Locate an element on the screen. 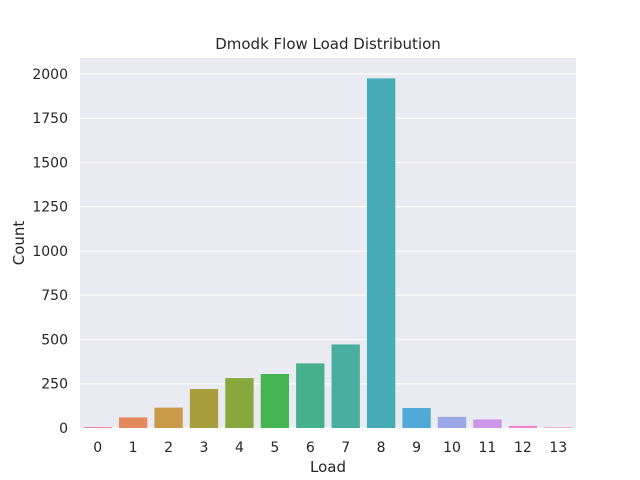 This screenshot has height=480, width=640. x-tick-label: 5 is located at coordinates (274, 448).